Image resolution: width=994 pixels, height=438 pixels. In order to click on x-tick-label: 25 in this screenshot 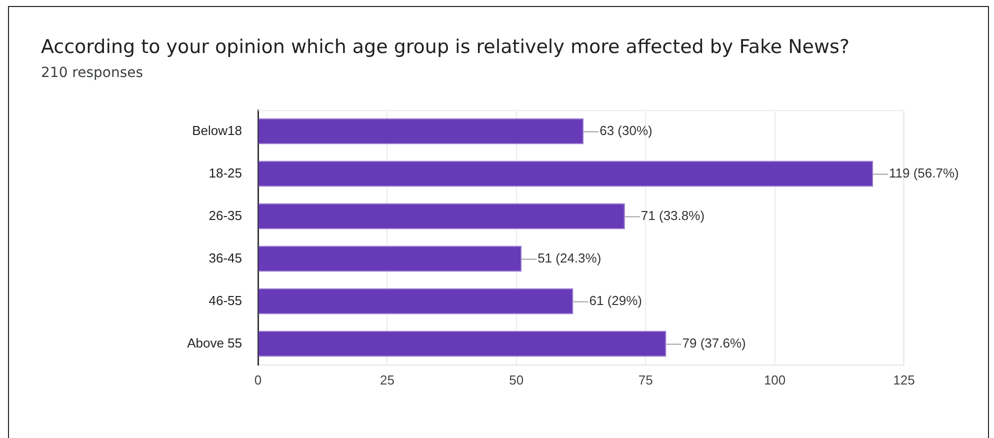, I will do `click(387, 380)`.